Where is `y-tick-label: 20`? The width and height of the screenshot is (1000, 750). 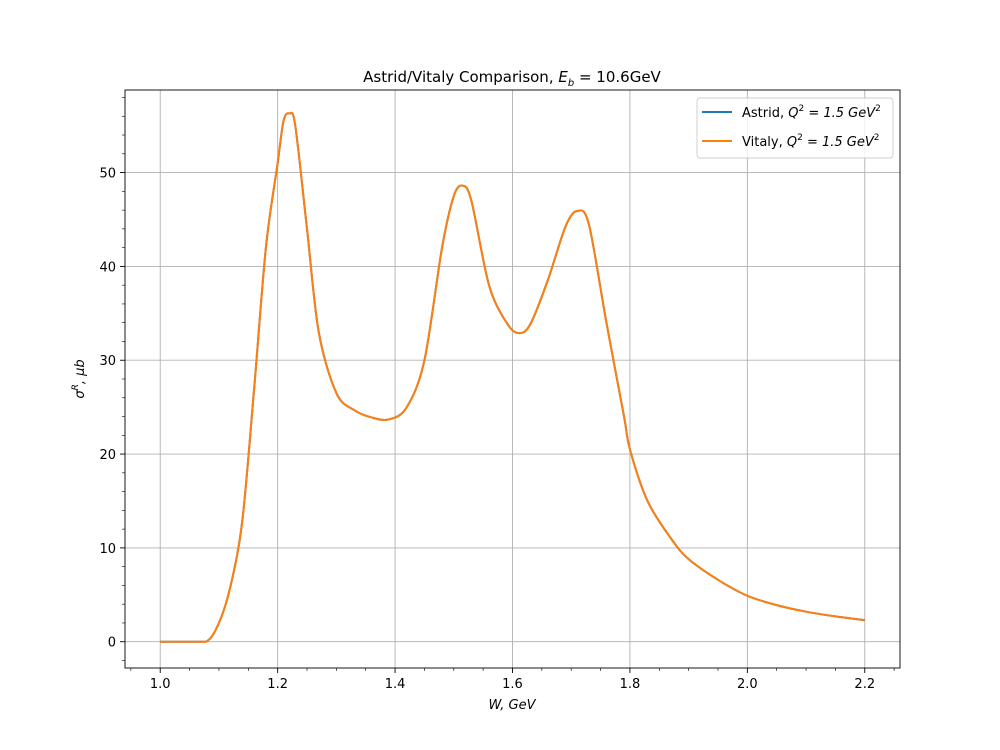
y-tick-label: 20 is located at coordinates (107, 455).